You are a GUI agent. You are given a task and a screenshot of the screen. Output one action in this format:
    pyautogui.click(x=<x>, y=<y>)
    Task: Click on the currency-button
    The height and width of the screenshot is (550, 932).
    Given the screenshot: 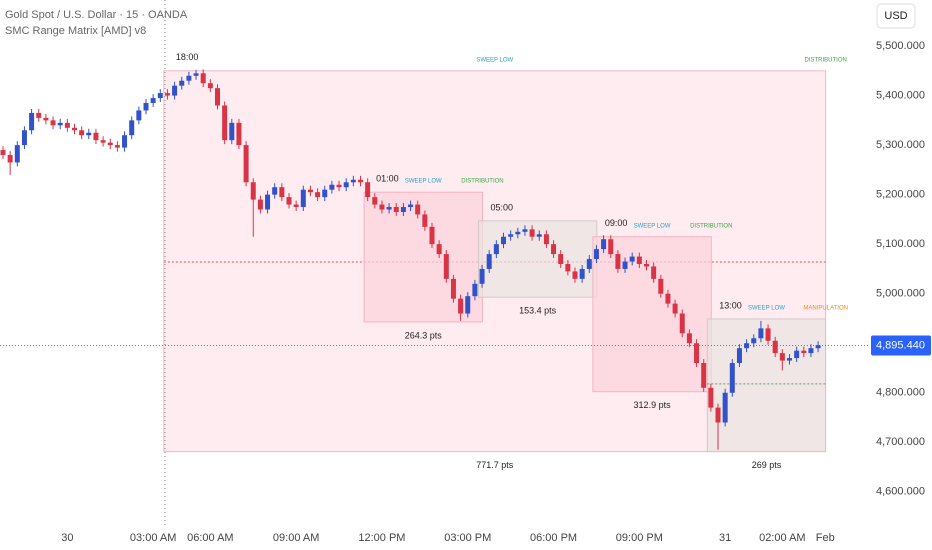 What is the action you would take?
    pyautogui.click(x=896, y=16)
    